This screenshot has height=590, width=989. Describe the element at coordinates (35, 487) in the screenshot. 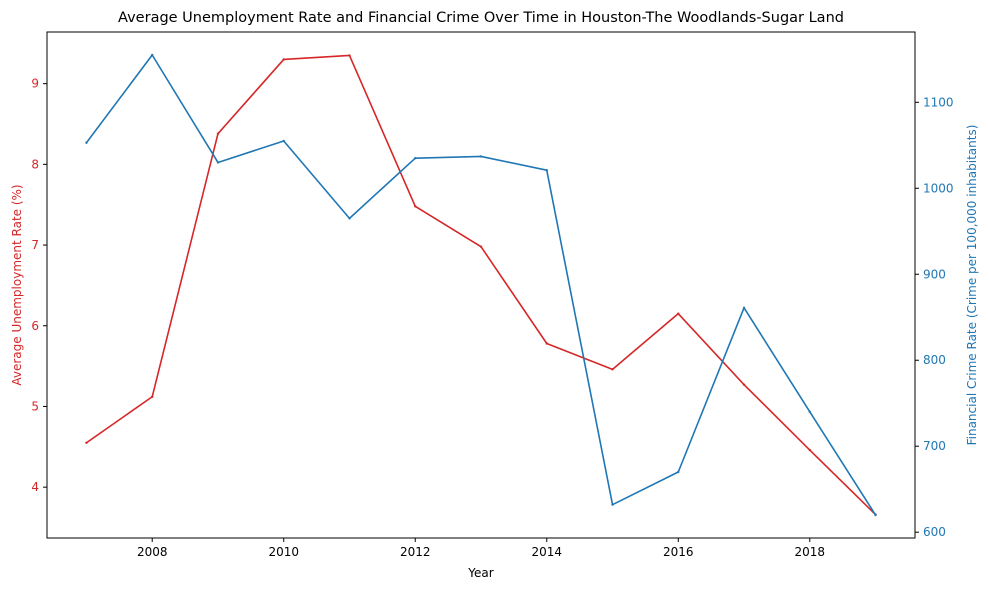

I see `left-y-tick-label: 4` at that location.